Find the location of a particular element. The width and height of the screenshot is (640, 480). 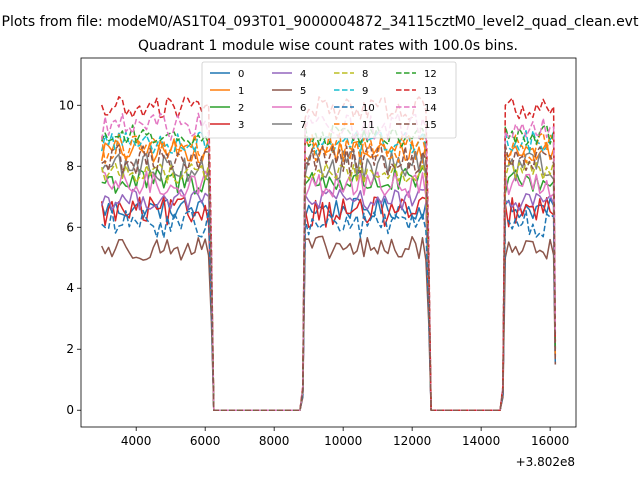

legend-label-6: 6 is located at coordinates (303, 108).